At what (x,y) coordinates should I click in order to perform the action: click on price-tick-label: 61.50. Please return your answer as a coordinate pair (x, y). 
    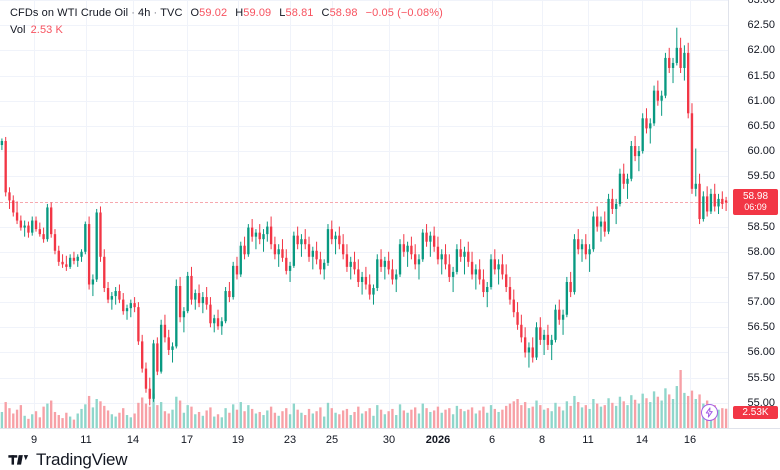
    Looking at the image, I should click on (761, 75).